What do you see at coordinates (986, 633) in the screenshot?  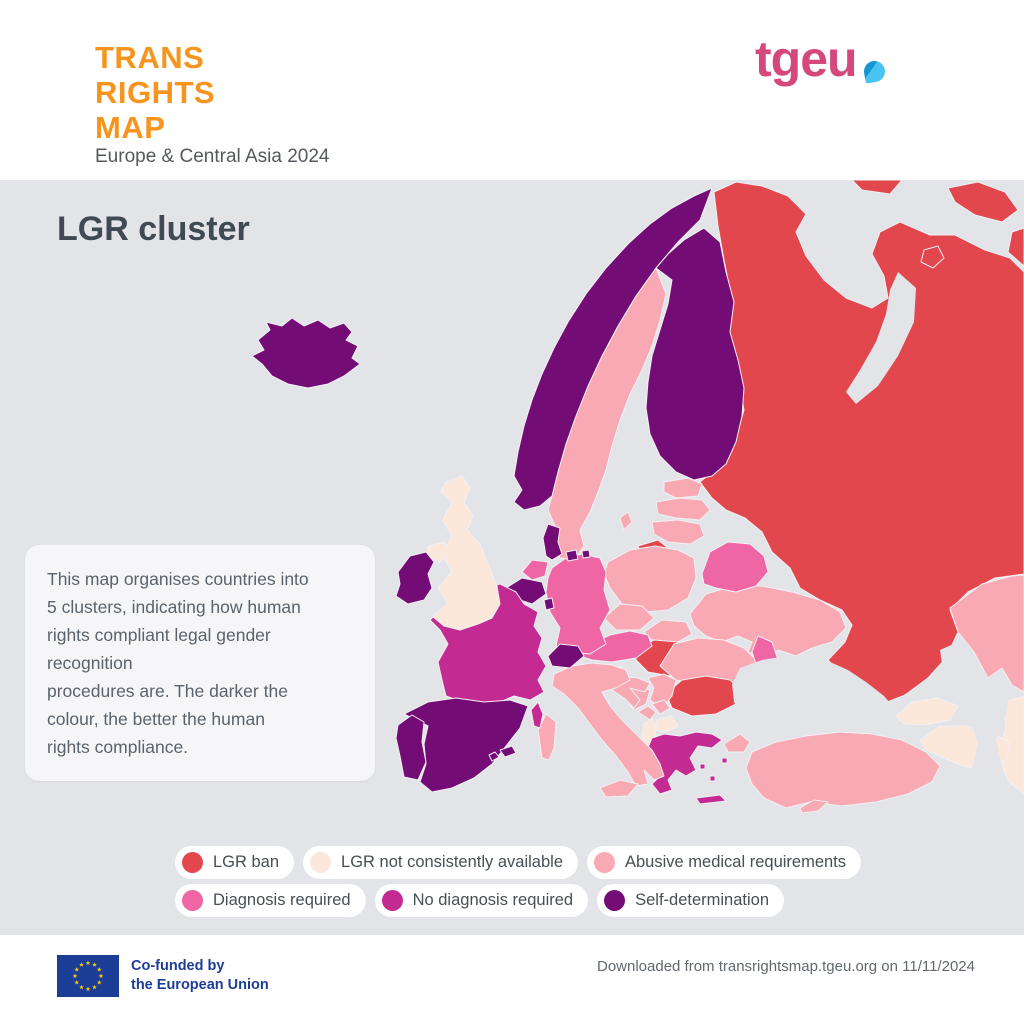 I see `country-kazakhstan` at bounding box center [986, 633].